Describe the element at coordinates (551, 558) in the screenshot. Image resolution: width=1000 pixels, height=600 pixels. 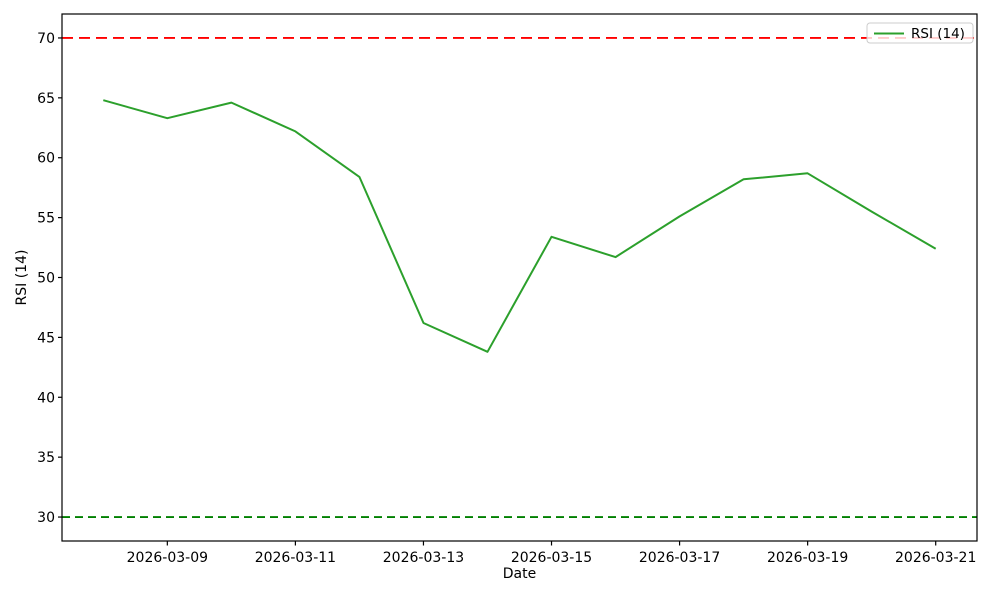
I see `x-tick-label: 2026-03-15` at that location.